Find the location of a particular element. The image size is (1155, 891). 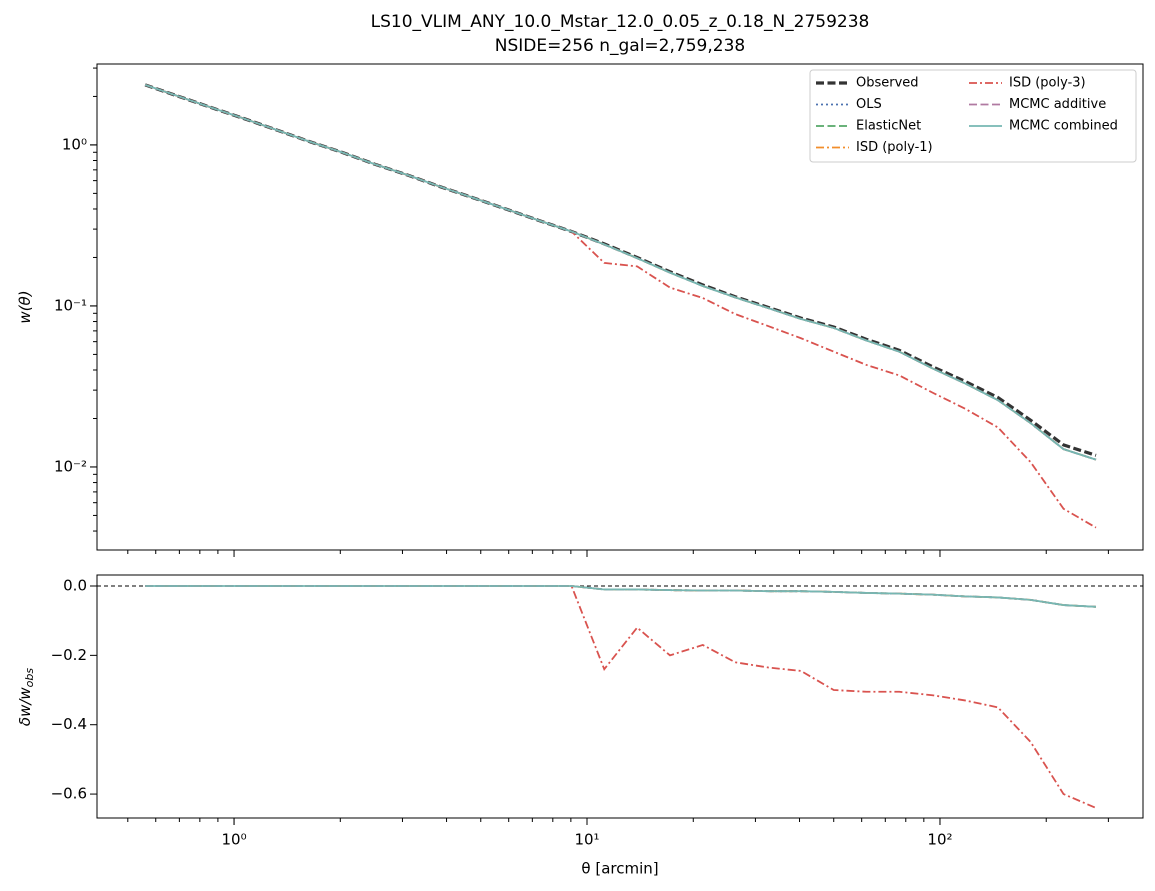

y-axis-label-sub: obs is located at coordinates (29, 678).